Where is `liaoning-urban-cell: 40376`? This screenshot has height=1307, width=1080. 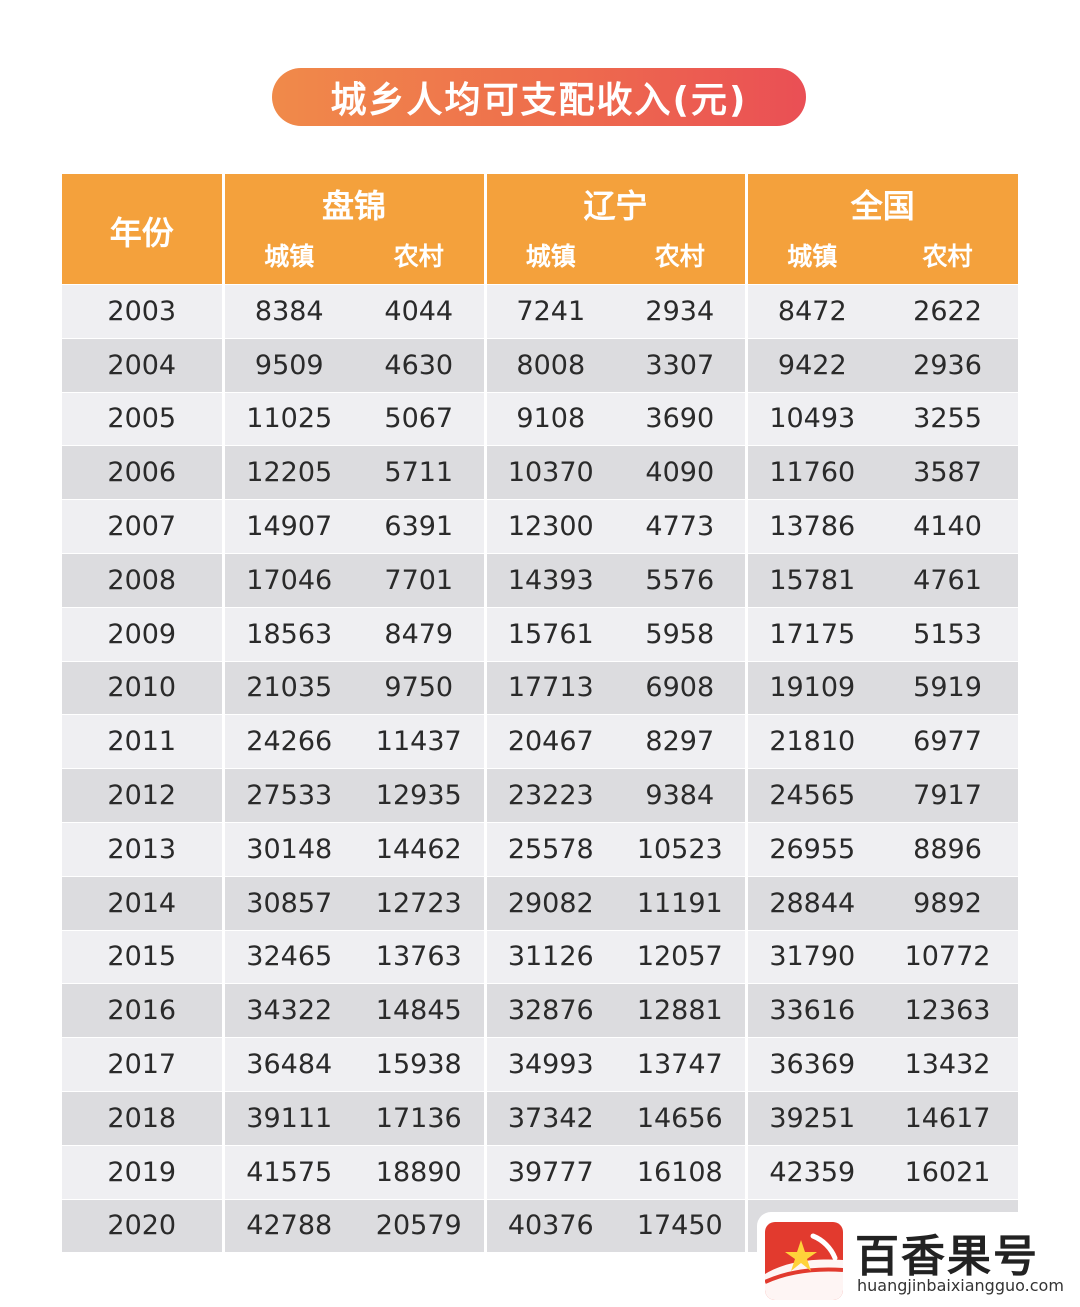 liaoning-urban-cell: 40376 is located at coordinates (550, 1225).